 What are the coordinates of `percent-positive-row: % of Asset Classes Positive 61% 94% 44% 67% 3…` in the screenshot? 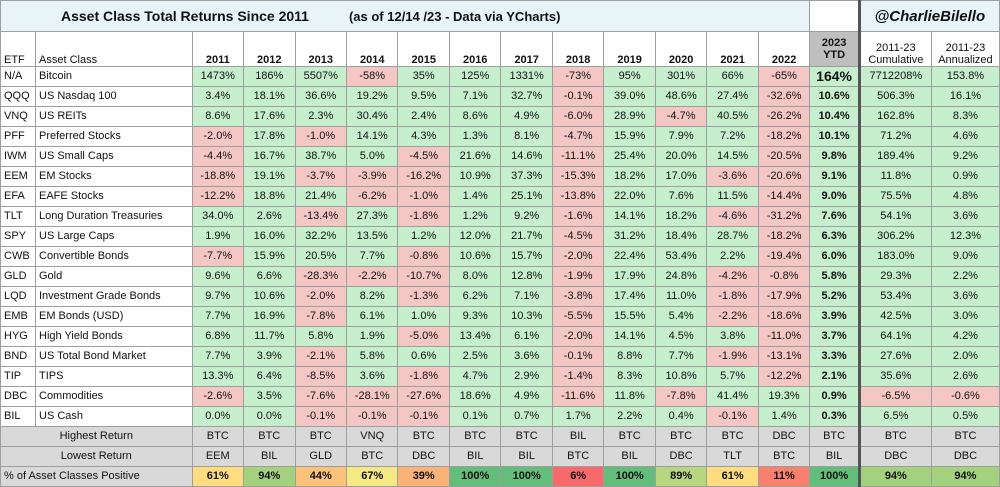 It's located at (500, 476).